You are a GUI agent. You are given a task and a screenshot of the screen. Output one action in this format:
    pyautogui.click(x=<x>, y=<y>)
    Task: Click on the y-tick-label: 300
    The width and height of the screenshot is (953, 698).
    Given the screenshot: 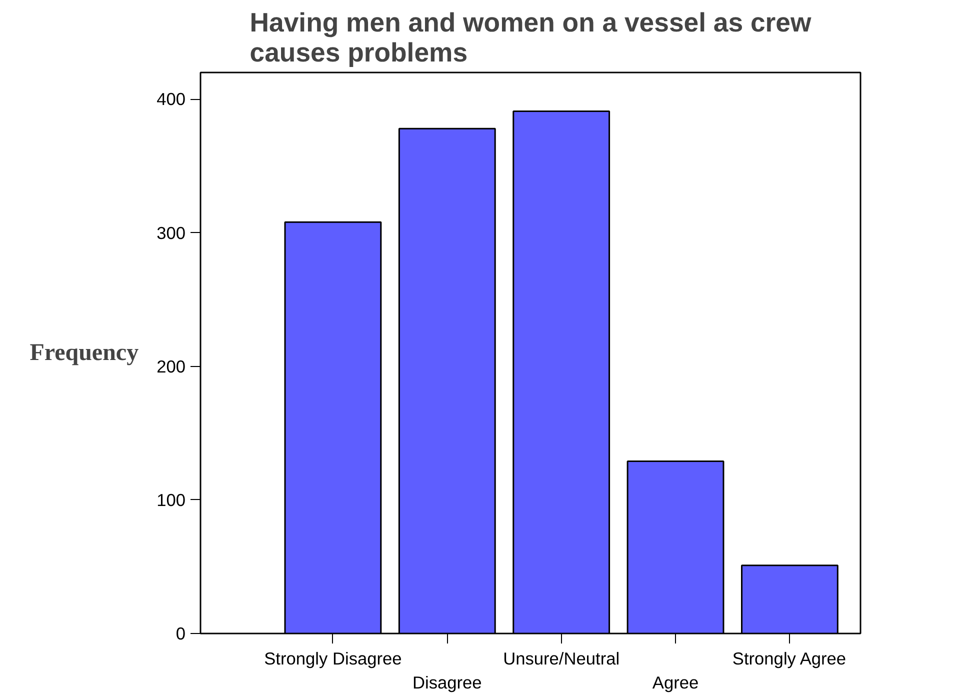 What is the action you would take?
    pyautogui.click(x=171, y=232)
    